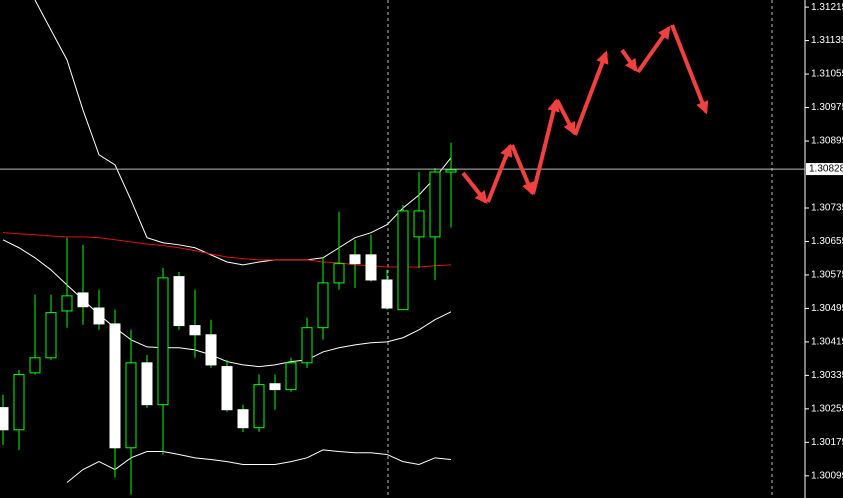  Describe the element at coordinates (827, 475) in the screenshot. I see `y-tick-label: 1.30095` at that location.